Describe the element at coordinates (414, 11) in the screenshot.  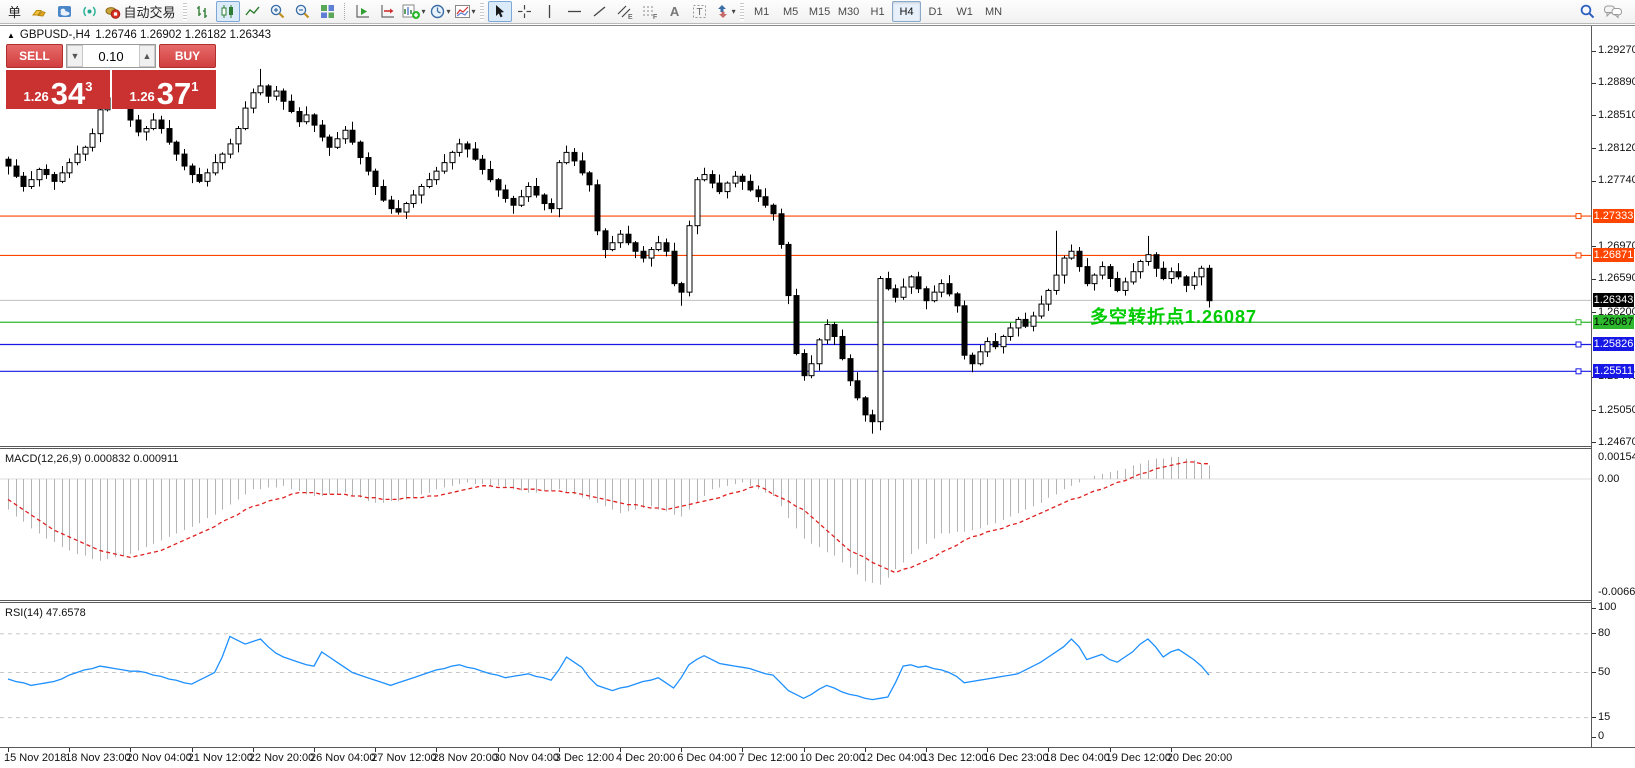
I see `new-chart-btn: ▾` at that location.